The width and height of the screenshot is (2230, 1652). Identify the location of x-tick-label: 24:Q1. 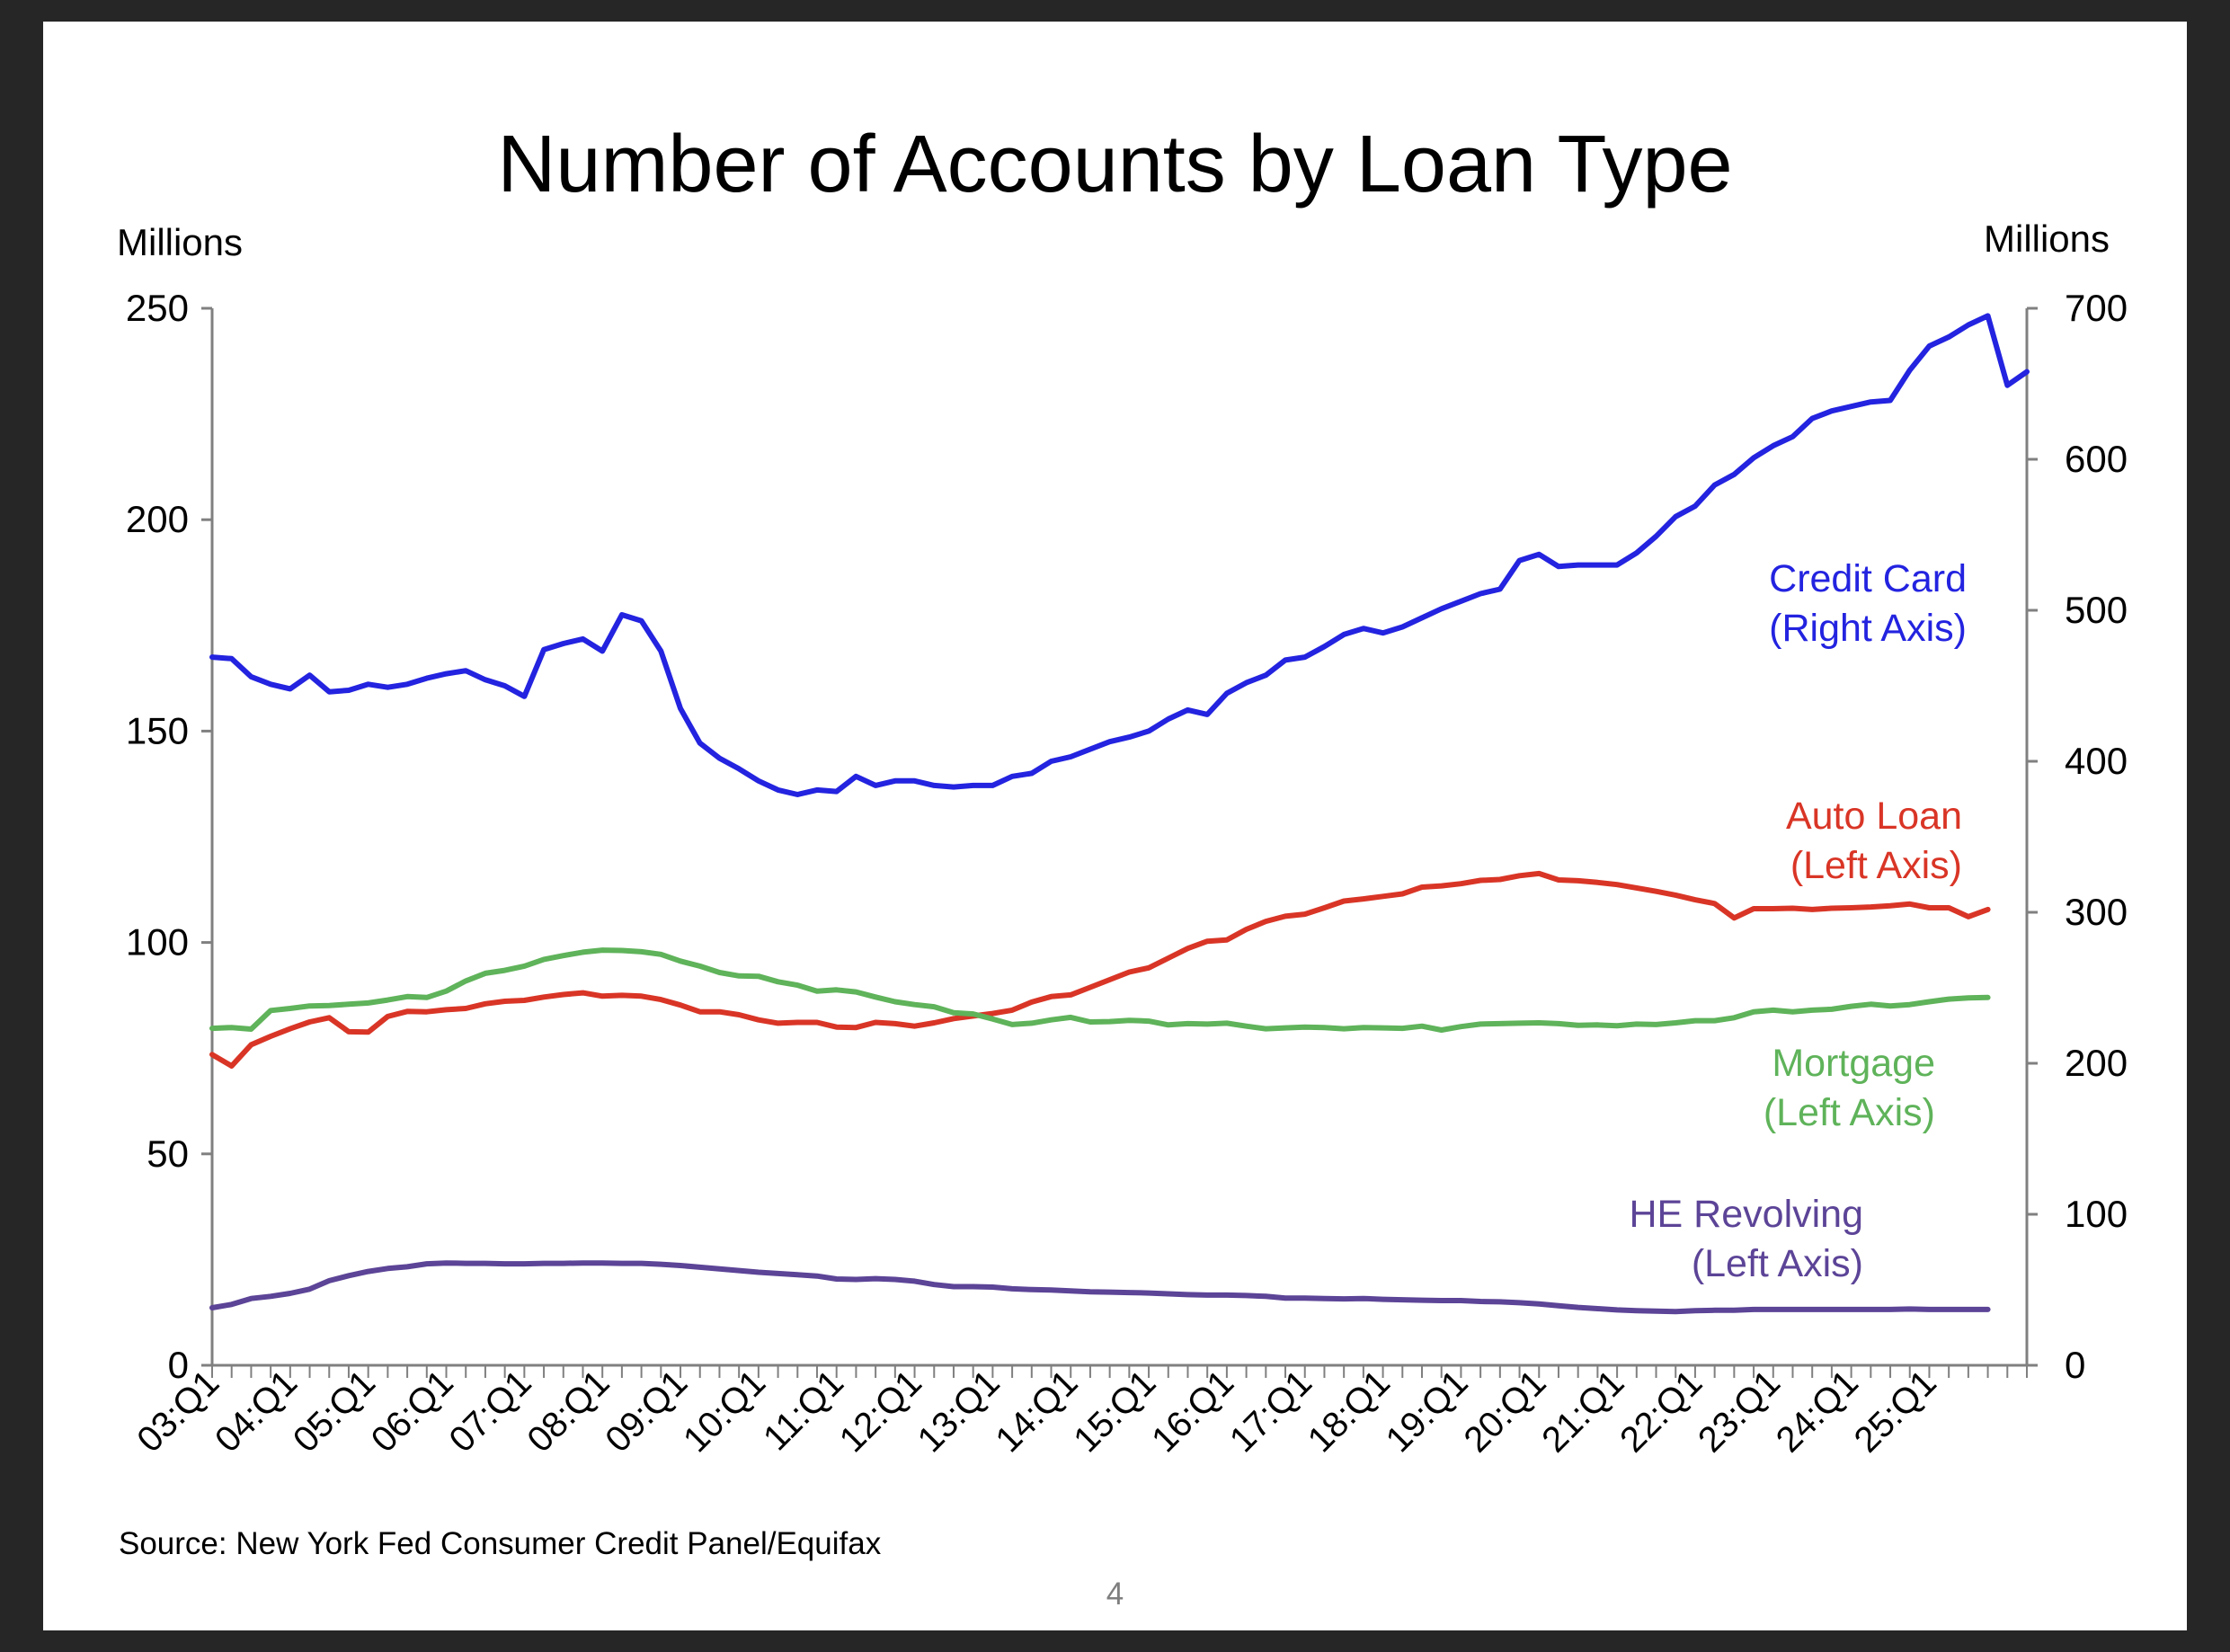
(1818, 1411).